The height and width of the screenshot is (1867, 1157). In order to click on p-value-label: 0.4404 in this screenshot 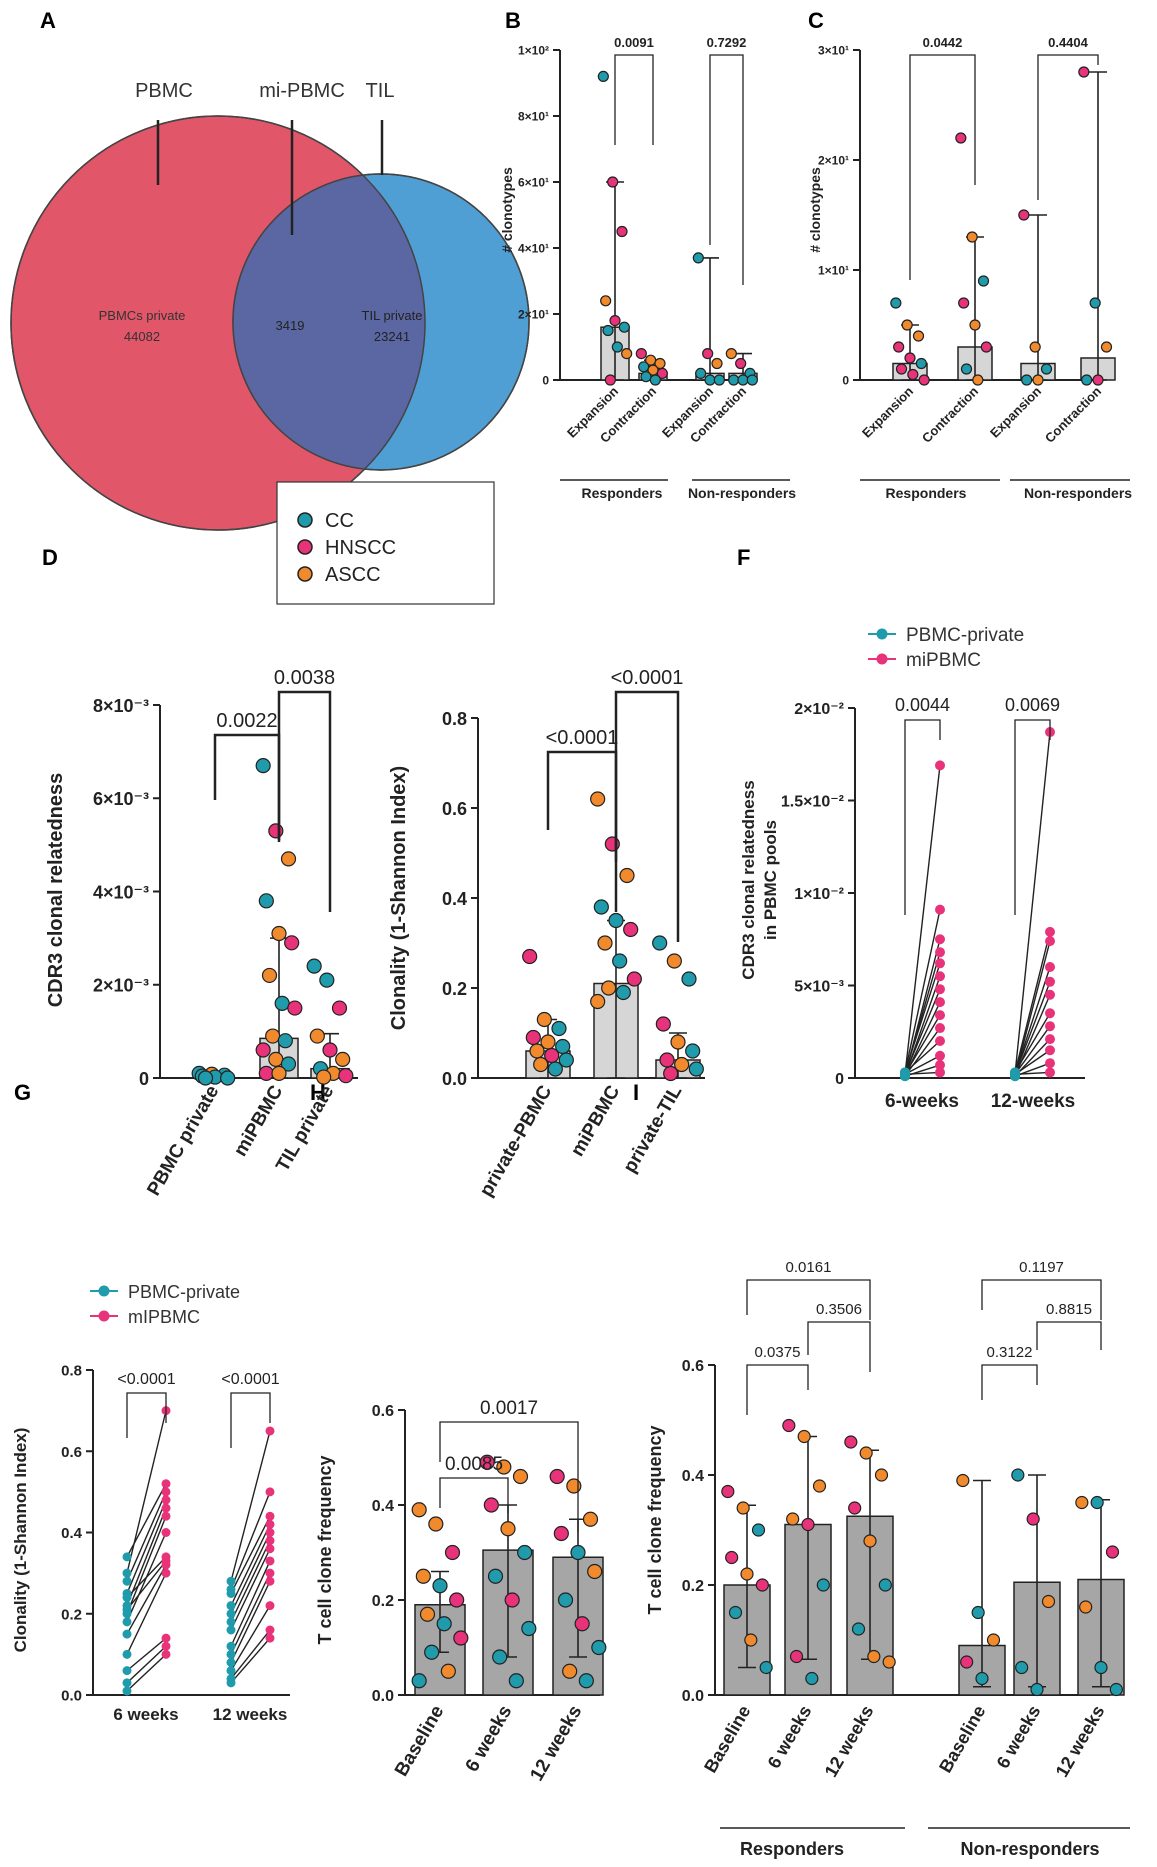, I will do `click(1068, 42)`.